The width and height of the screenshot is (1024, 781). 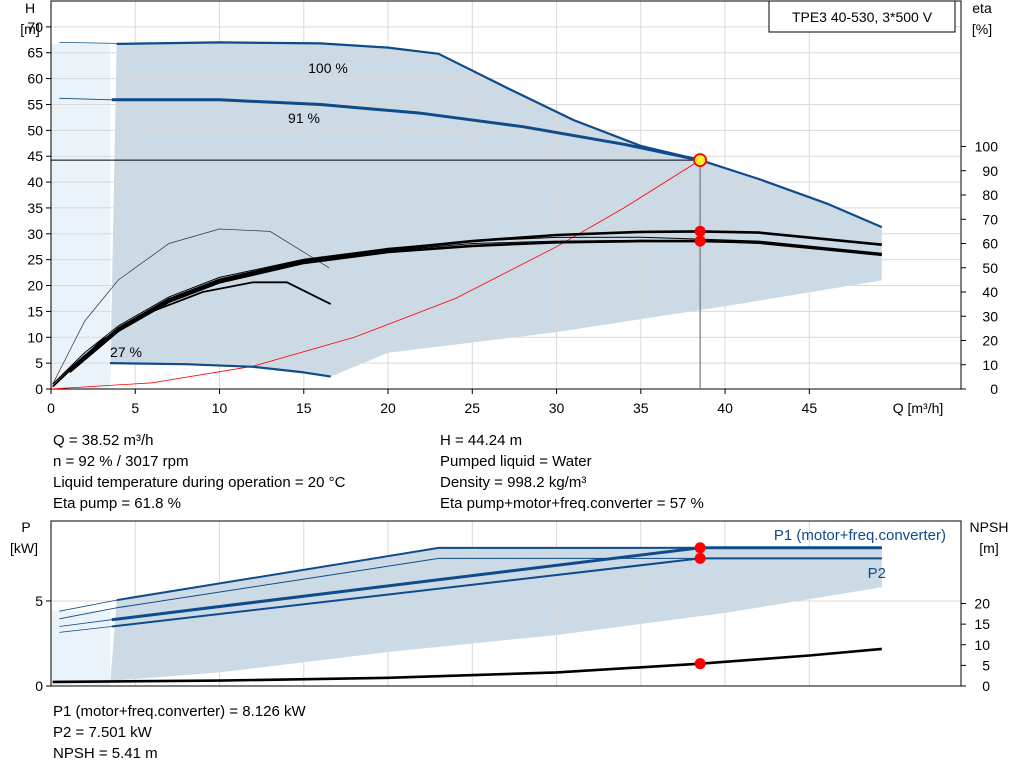 What do you see at coordinates (557, 408) in the screenshot?
I see `x-tick-label: 30` at bounding box center [557, 408].